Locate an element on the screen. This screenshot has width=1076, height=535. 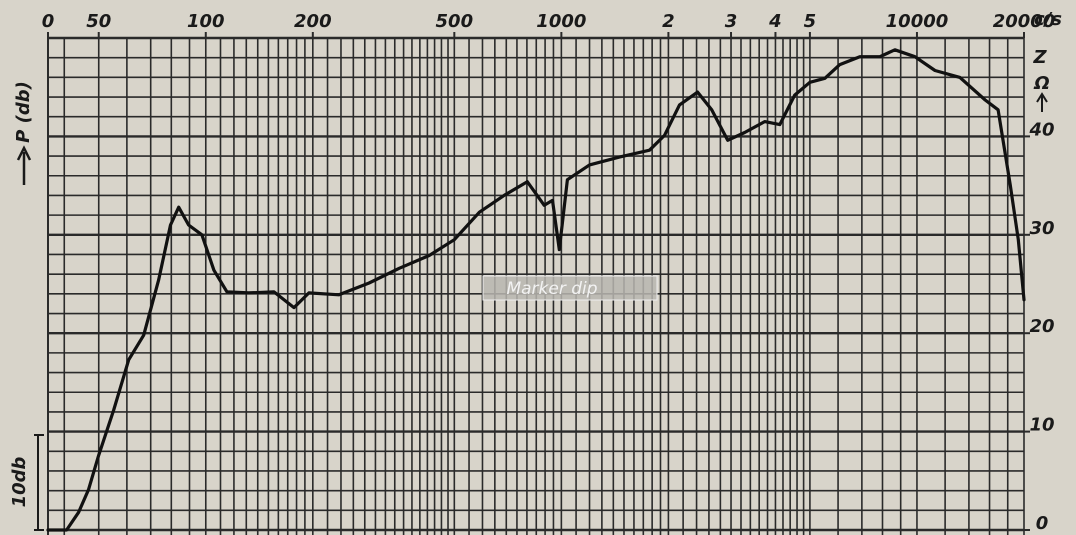
x-tick-label: 5 is located at coordinates (810, 21).